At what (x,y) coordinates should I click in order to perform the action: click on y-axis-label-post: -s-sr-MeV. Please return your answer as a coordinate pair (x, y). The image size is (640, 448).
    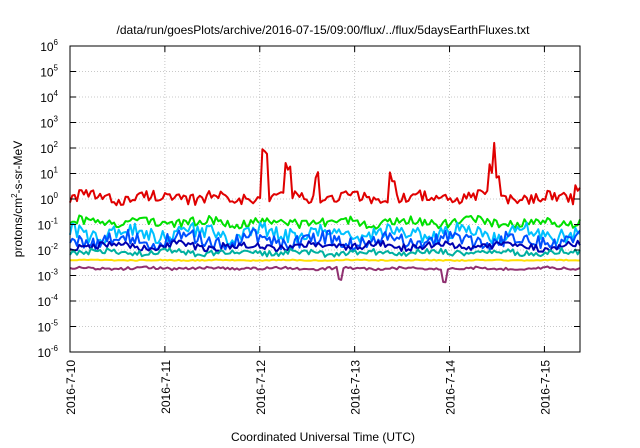
    Looking at the image, I should click on (18, 167).